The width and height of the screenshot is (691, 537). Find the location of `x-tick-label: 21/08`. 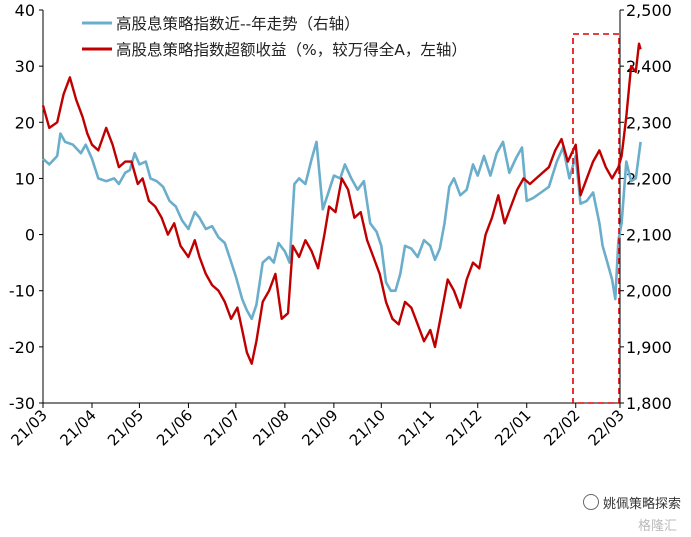

x-tick-label: 21/08 is located at coordinates (270, 427).